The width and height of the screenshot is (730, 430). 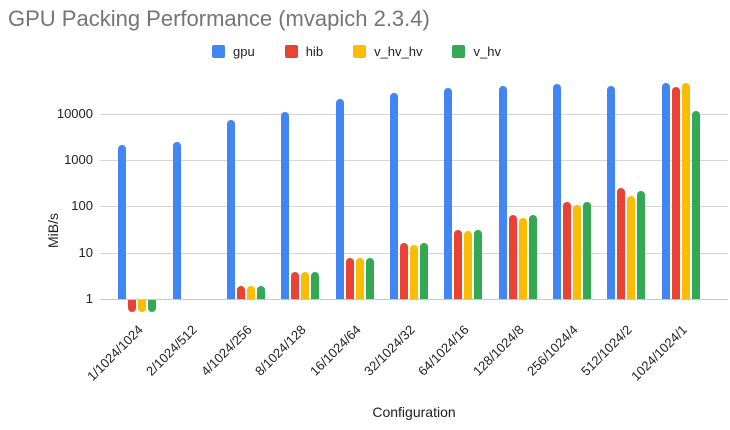 I want to click on bar-hib-1024/1024/1, so click(x=675, y=193).